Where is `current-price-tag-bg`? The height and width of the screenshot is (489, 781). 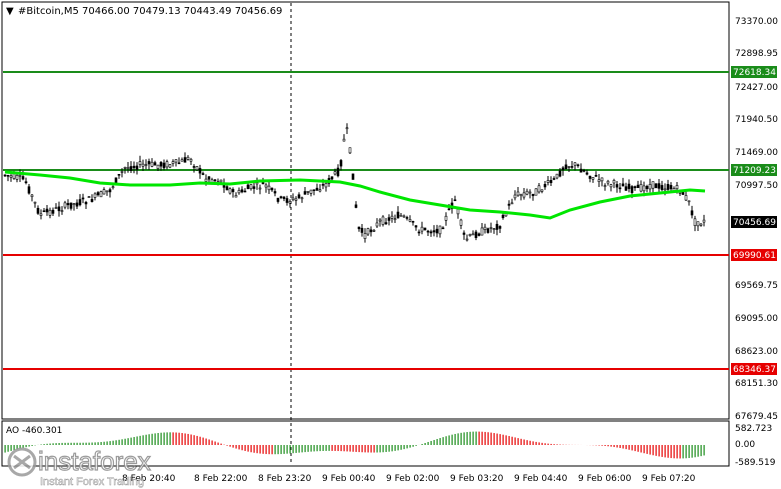
current-price-tag-bg is located at coordinates (754, 222).